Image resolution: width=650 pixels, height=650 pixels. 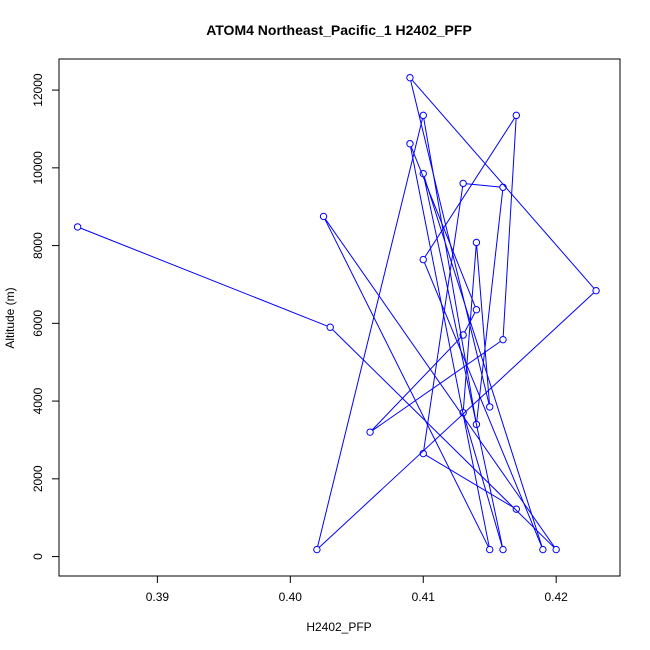 I want to click on chart-title: ATOM4 Northeast_Pacific_1 H2402_PFP, so click(x=339, y=30).